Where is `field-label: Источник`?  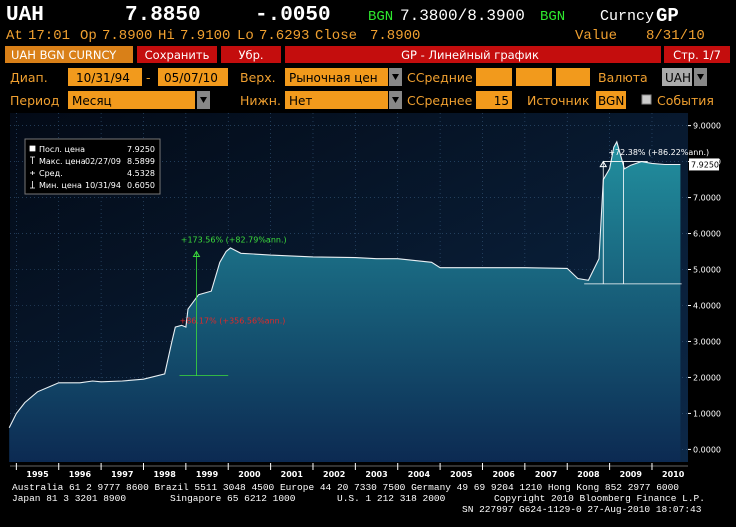
field-label: Источник is located at coordinates (558, 100).